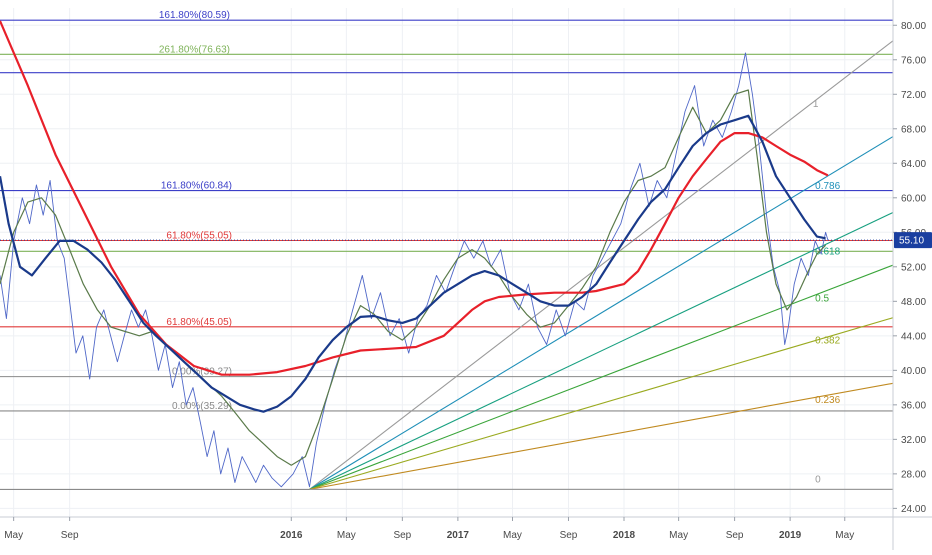 Image resolution: width=932 pixels, height=555 pixels. I want to click on y-tick-label: 80.00, so click(913, 26).